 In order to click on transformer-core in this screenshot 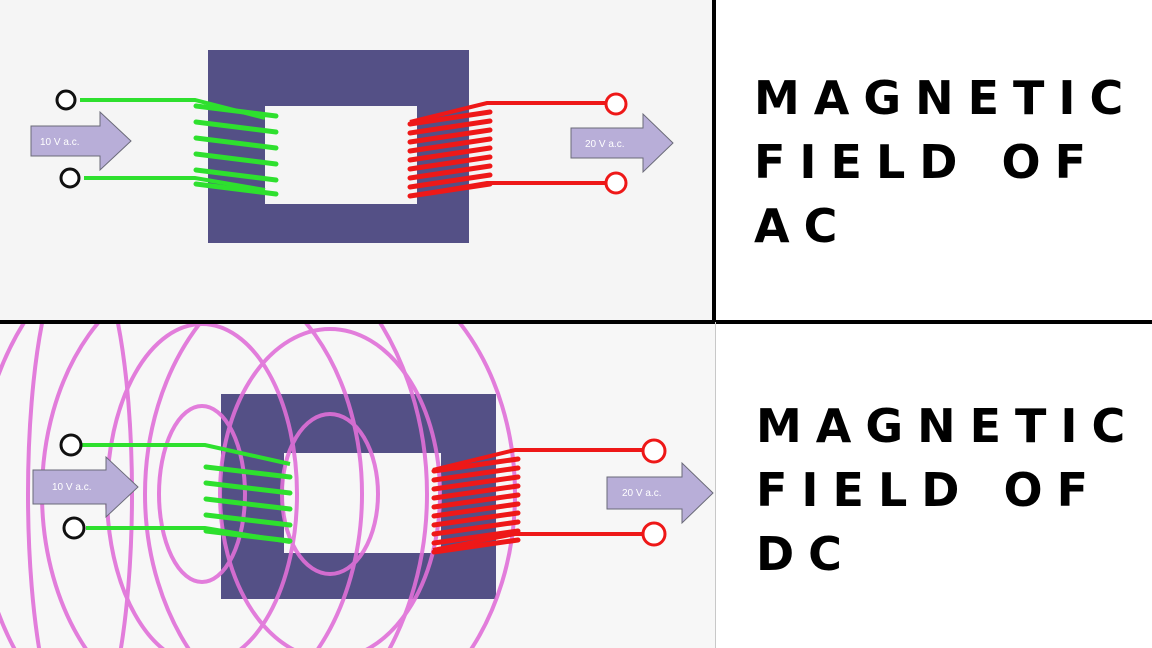, I will do `click(338, 146)`.